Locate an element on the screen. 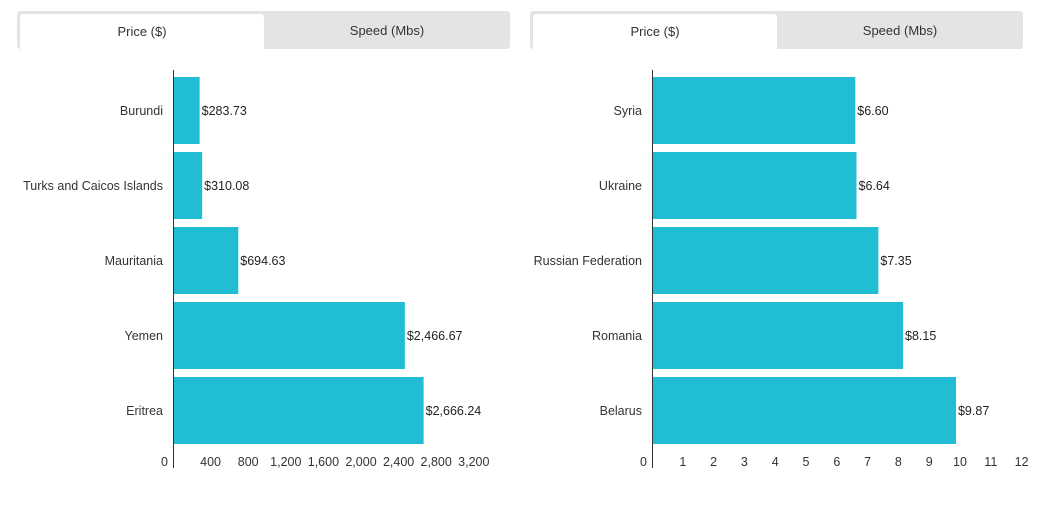  value-label: $9.87 is located at coordinates (973, 411).